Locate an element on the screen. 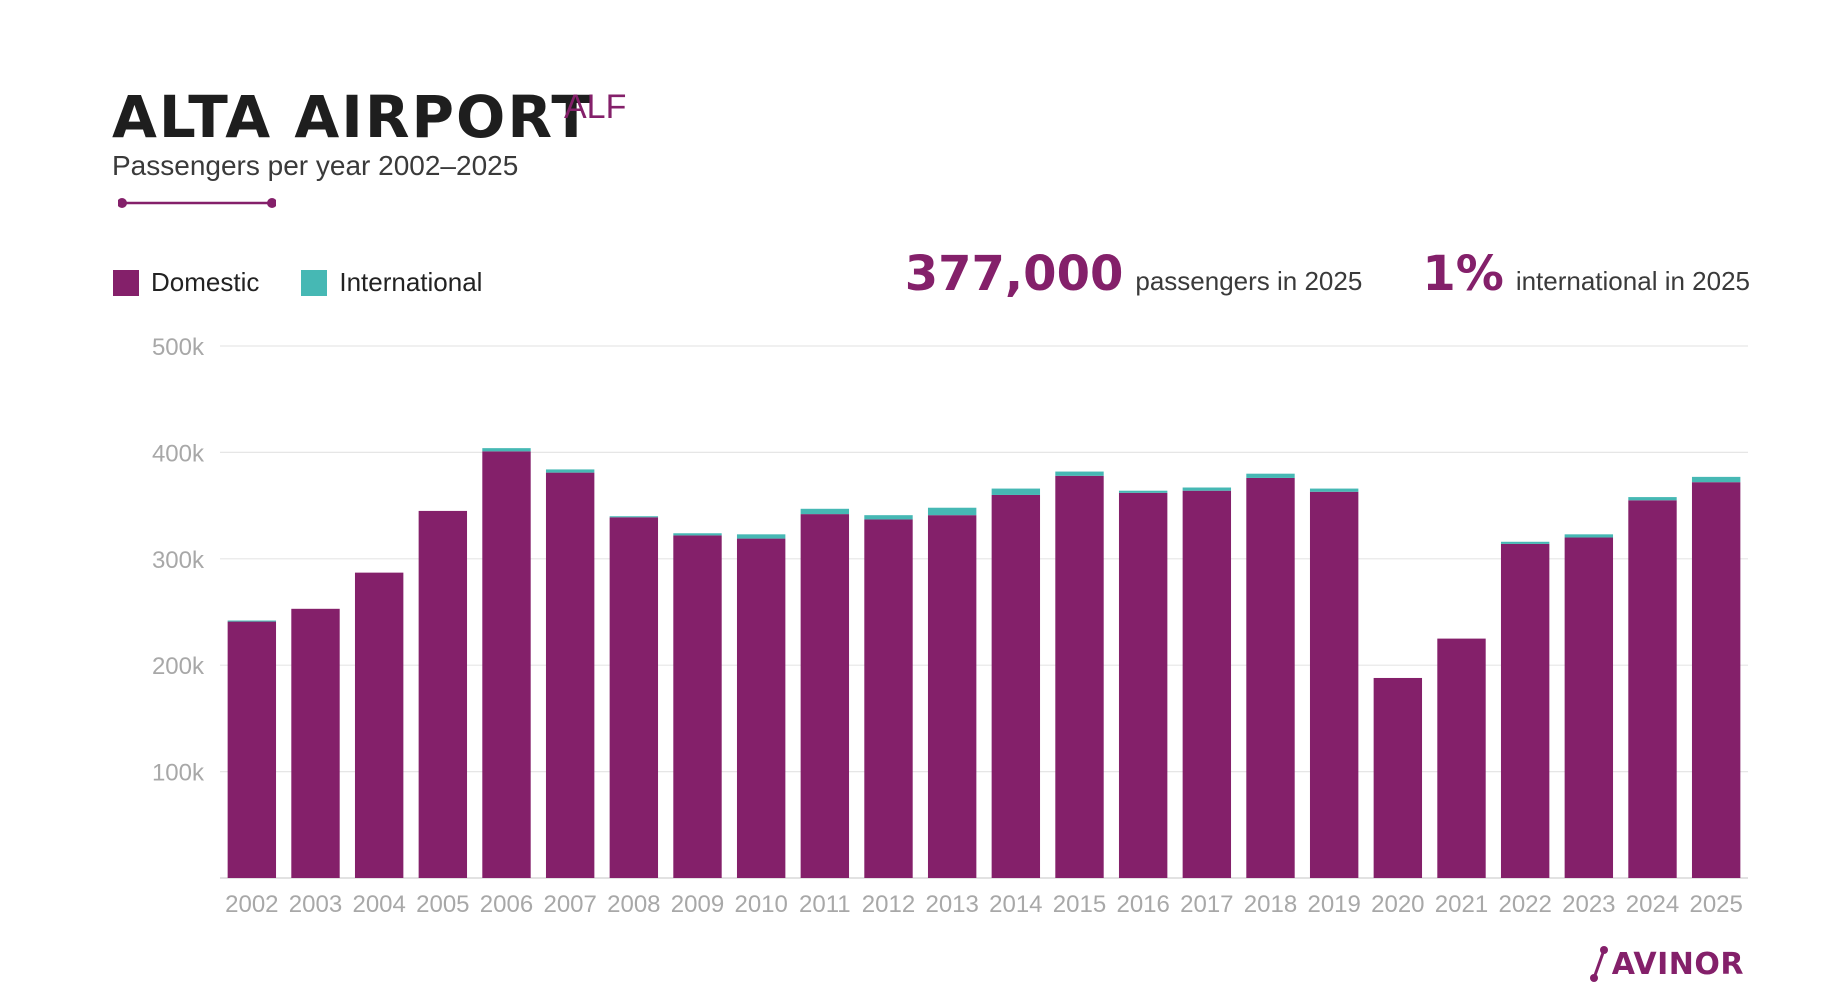 This screenshot has width=1840, height=1008. bar-domestic-2014 is located at coordinates (1016, 686).